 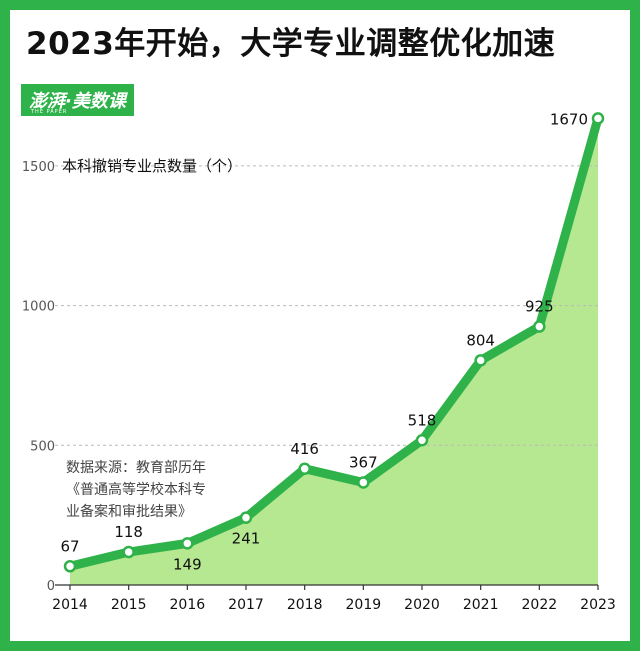 I want to click on data-label: 925, so click(x=539, y=307).